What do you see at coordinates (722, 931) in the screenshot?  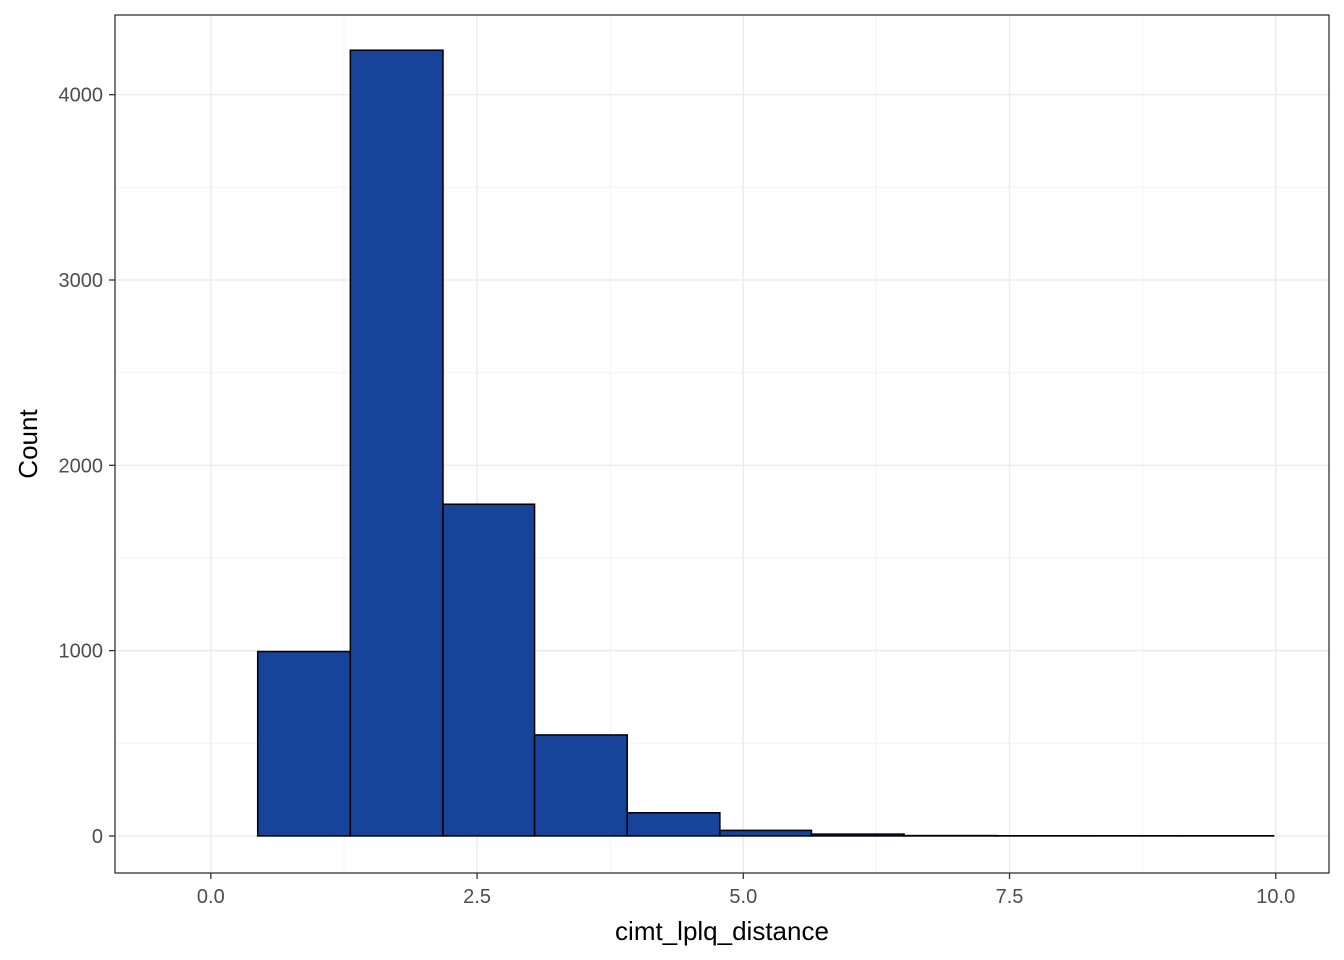 I see `x-axis-title: cimt_lplq_distance` at bounding box center [722, 931].